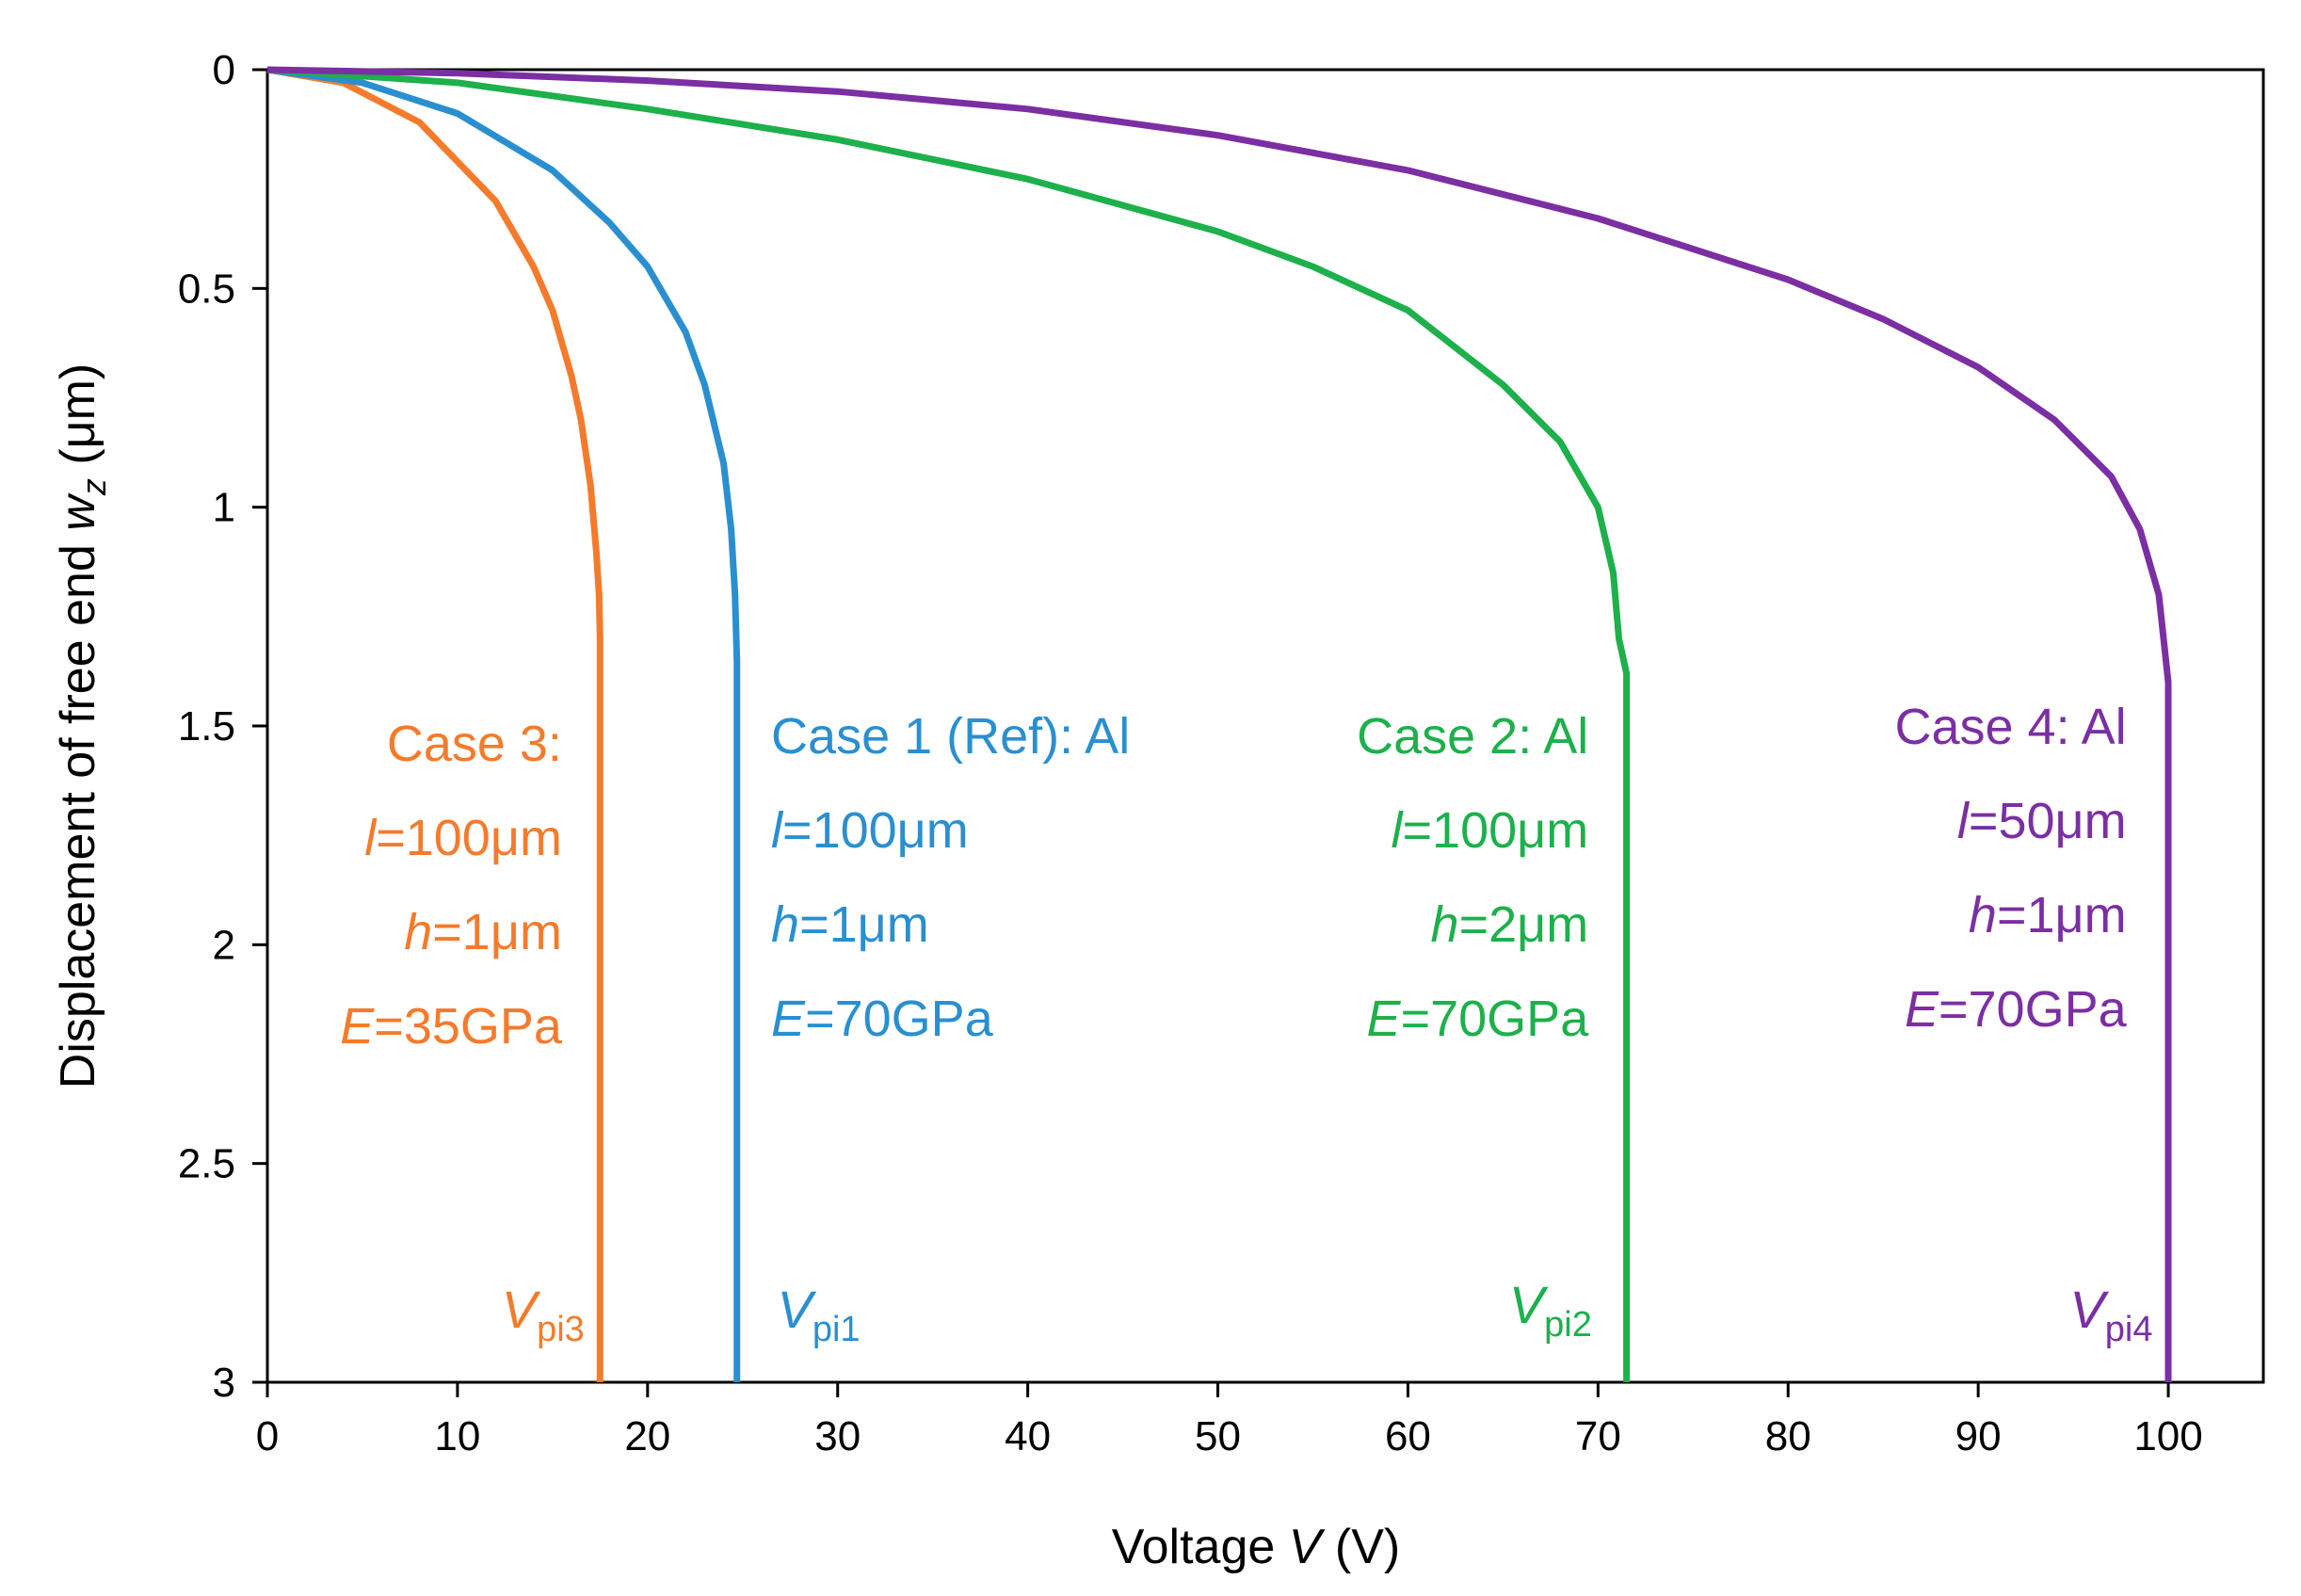 This screenshot has width=2301, height=1596. What do you see at coordinates (2016, 1009) in the screenshot?
I see `annotation-case4-line: E=70GPa` at bounding box center [2016, 1009].